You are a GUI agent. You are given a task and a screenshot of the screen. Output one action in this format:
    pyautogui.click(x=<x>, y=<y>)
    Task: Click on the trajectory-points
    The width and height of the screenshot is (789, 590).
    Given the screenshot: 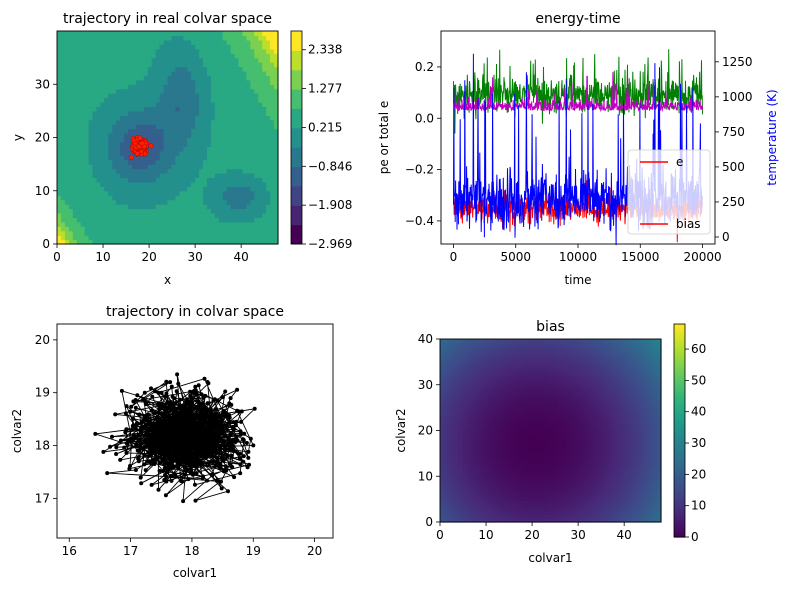 What is the action you would take?
    pyautogui.click(x=175, y=438)
    